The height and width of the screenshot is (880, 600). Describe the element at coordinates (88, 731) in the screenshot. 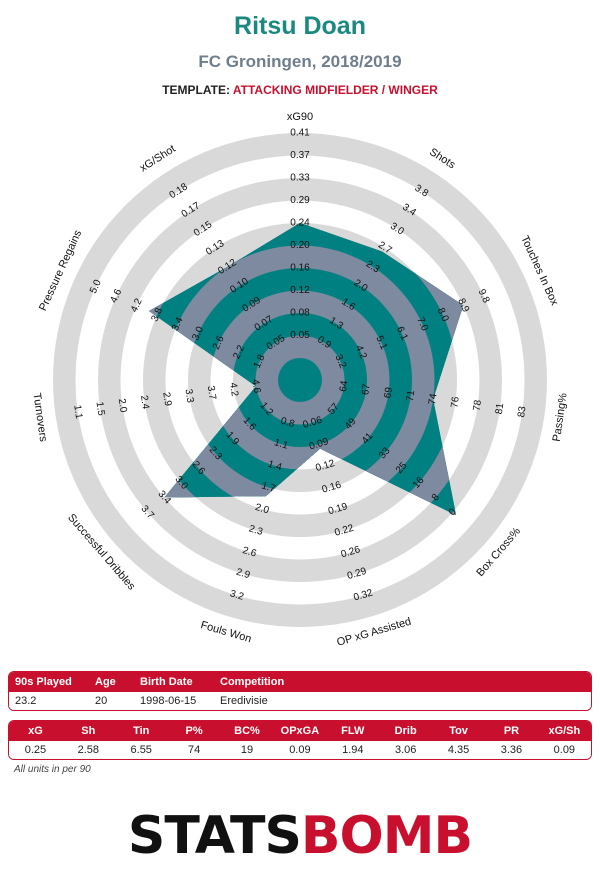

I see `stats-header-cell: Sh` at that location.